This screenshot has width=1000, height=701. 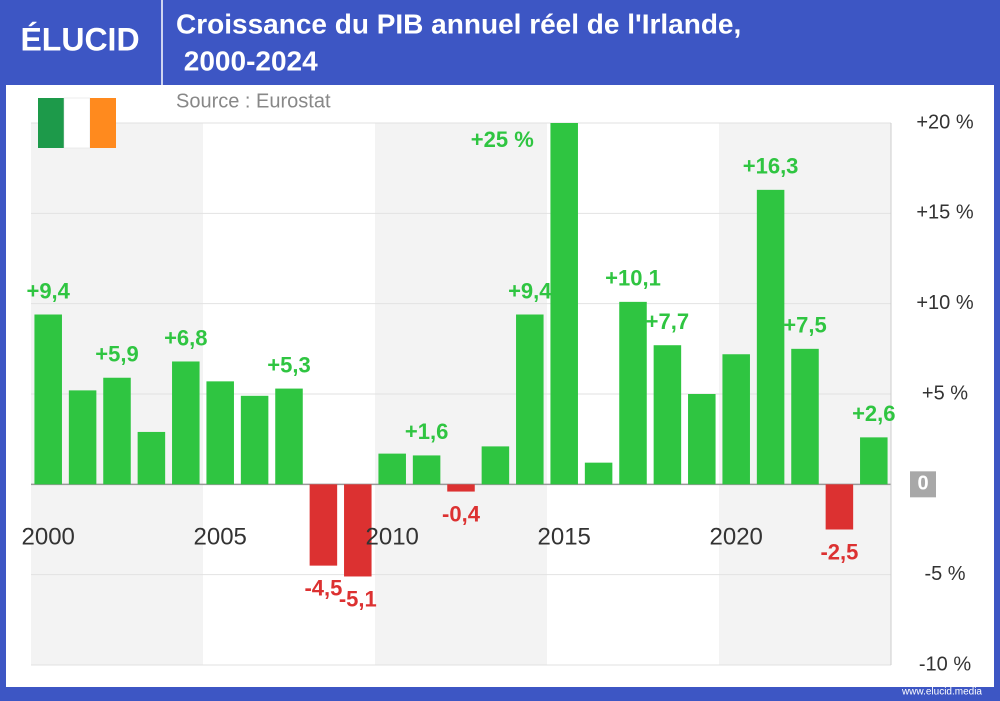 I want to click on chart-subtitle: 2000-2024, so click(x=247, y=60).